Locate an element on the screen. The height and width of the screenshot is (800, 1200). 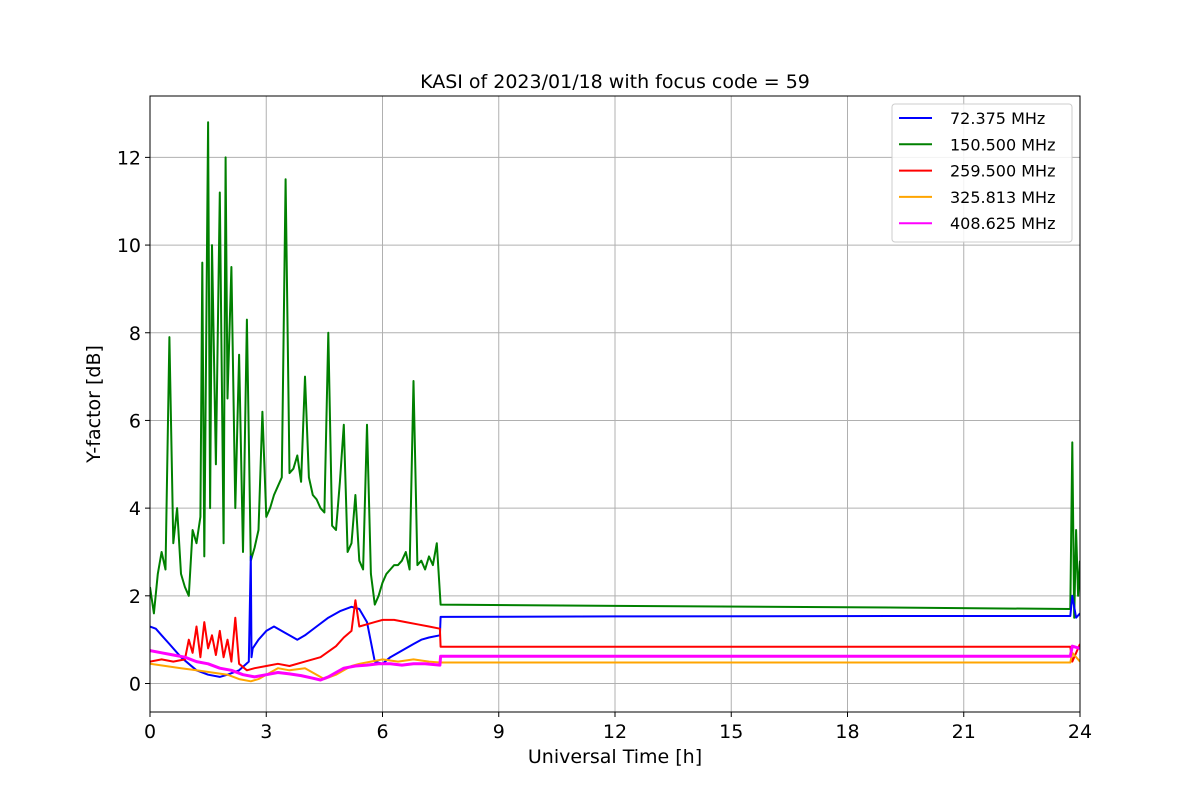
legend-label: 259.500 MHz is located at coordinates (1002, 171).